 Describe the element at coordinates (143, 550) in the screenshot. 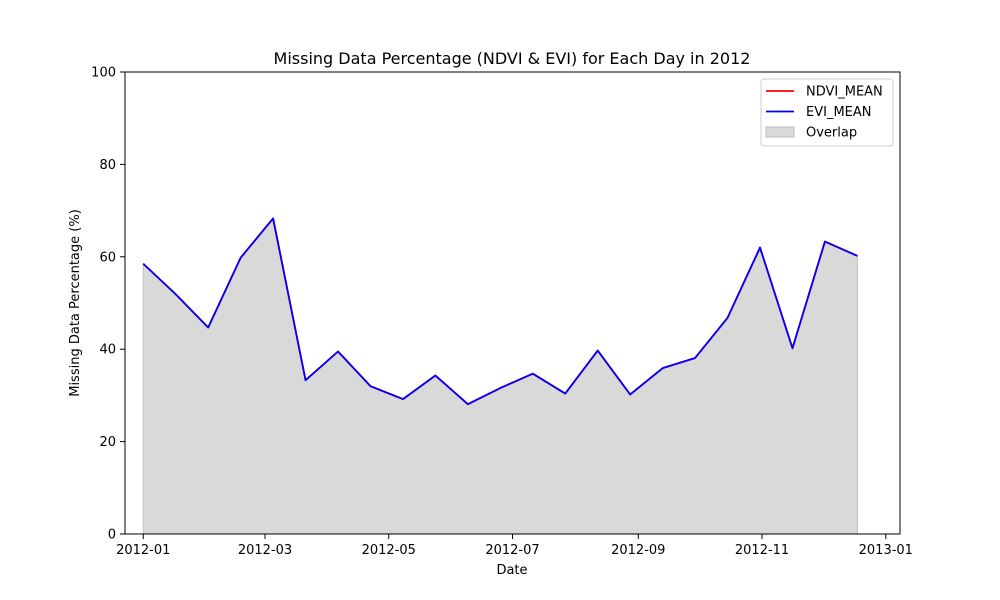

I see `x-tick-label: 2012-01` at that location.